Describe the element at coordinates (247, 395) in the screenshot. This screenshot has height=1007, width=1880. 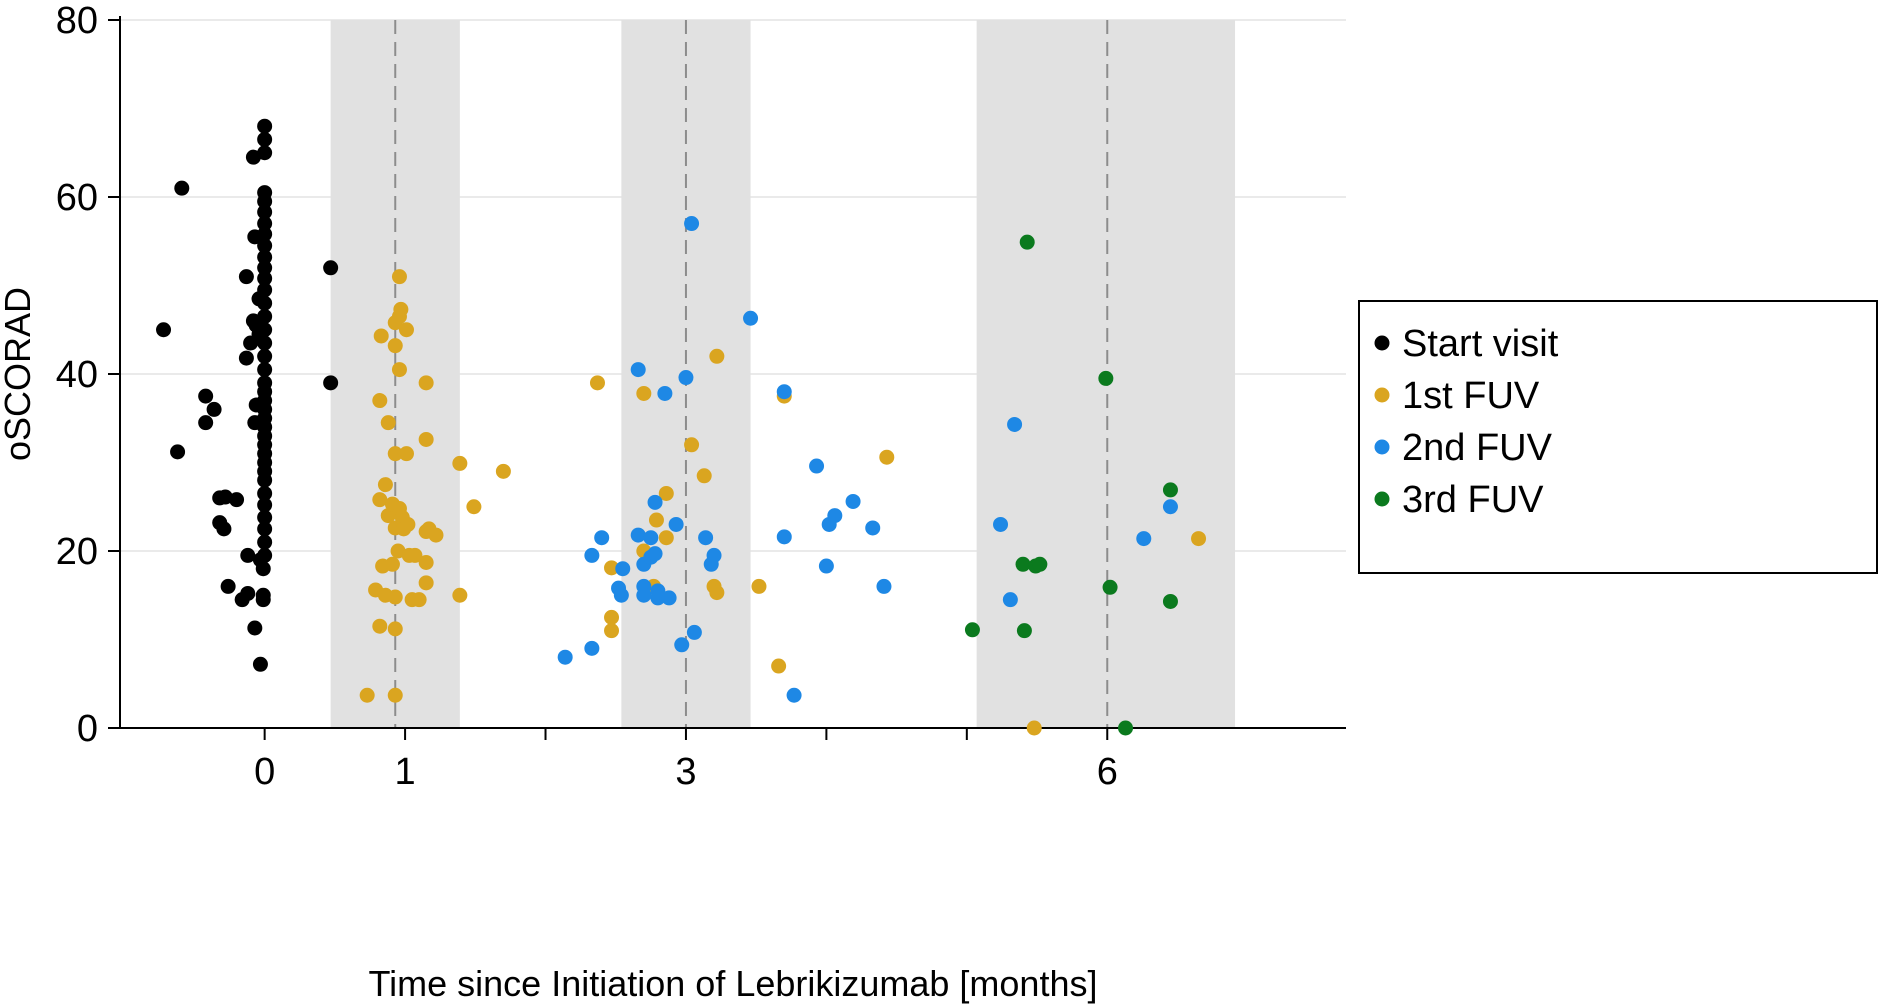
I see `series-start-visit` at that location.